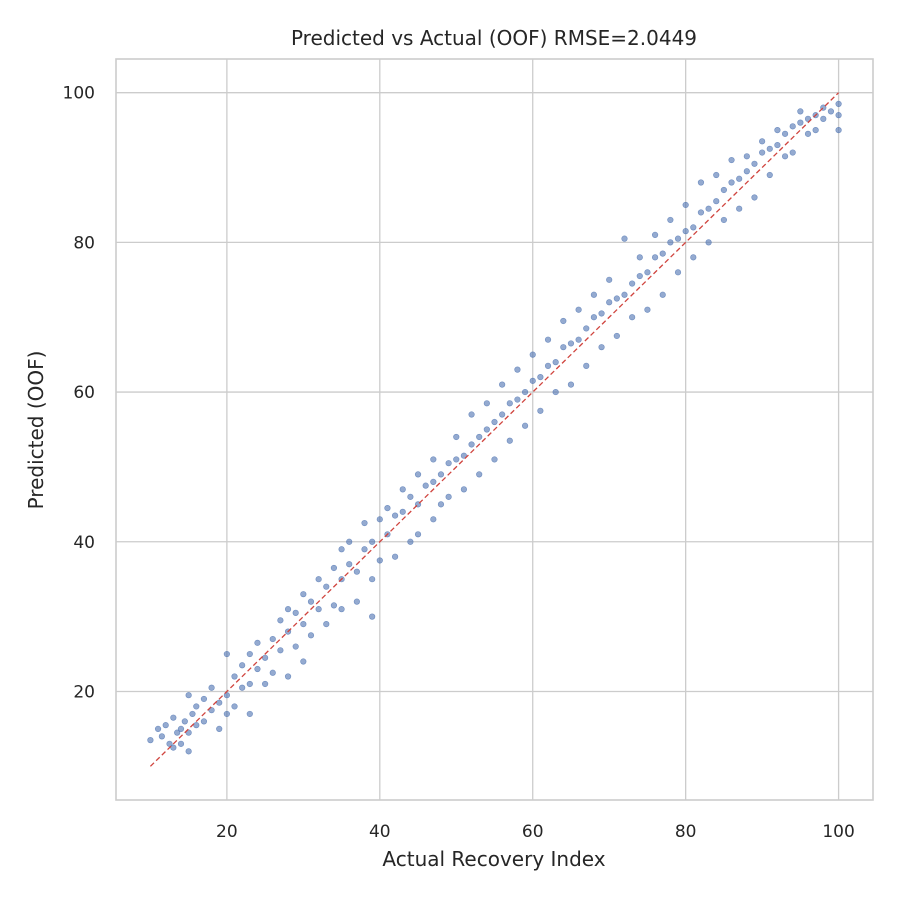 This screenshot has width=900, height=900. What do you see at coordinates (533, 832) in the screenshot?
I see `x-tick-label: 60` at bounding box center [533, 832].